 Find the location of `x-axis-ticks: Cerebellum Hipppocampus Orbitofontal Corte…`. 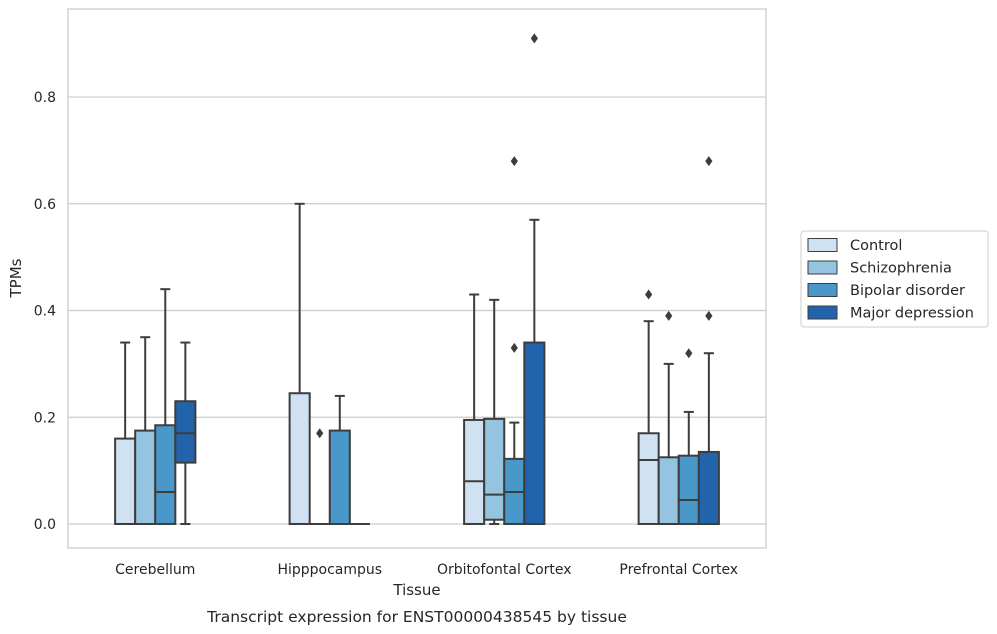

x-axis-ticks: Cerebellum Hipppocampus Orbitofontal Corte… is located at coordinates (426, 570).